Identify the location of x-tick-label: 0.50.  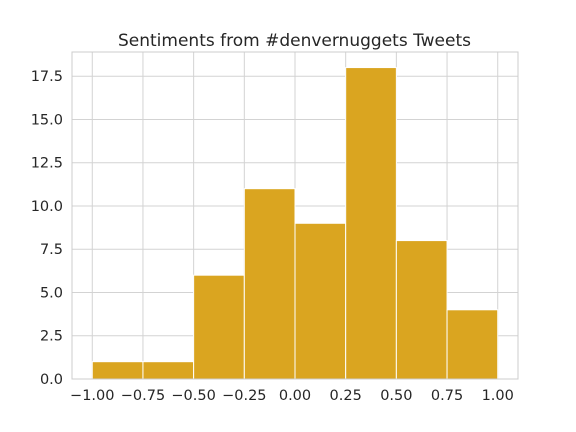
(396, 396).